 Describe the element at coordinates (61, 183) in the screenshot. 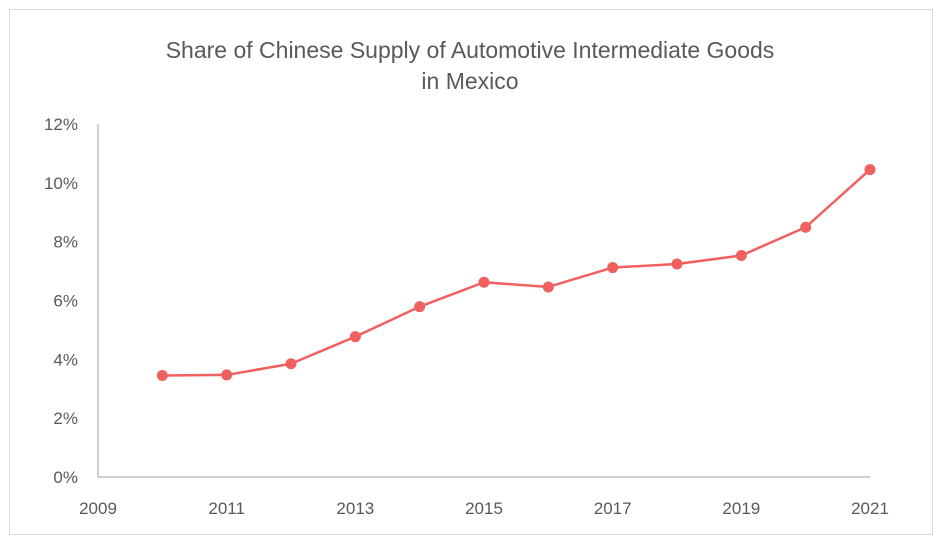

I see `y-tick-label: 10%` at that location.